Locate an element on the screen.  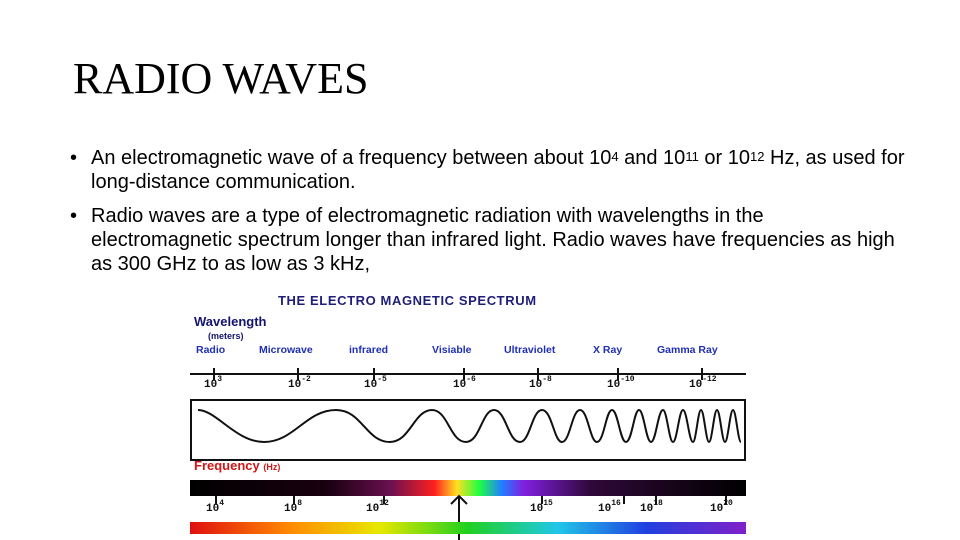
frequency-tick-label: 10²⁰ is located at coordinates (721, 507).